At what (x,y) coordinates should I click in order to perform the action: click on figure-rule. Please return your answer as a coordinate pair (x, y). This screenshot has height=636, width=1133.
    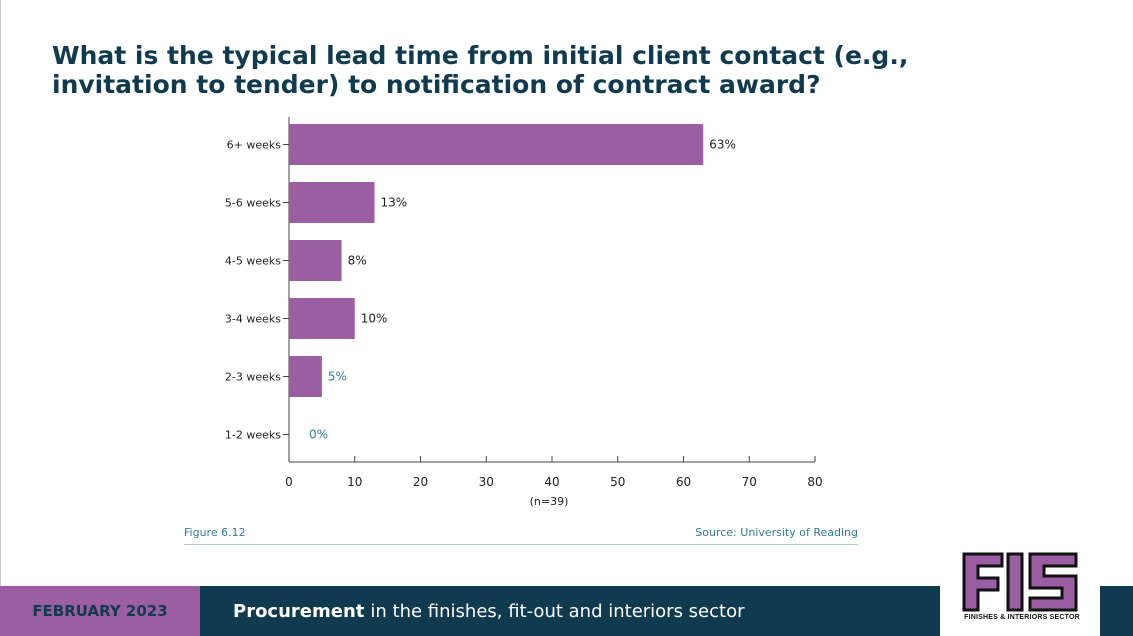
    Looking at the image, I should click on (521, 544).